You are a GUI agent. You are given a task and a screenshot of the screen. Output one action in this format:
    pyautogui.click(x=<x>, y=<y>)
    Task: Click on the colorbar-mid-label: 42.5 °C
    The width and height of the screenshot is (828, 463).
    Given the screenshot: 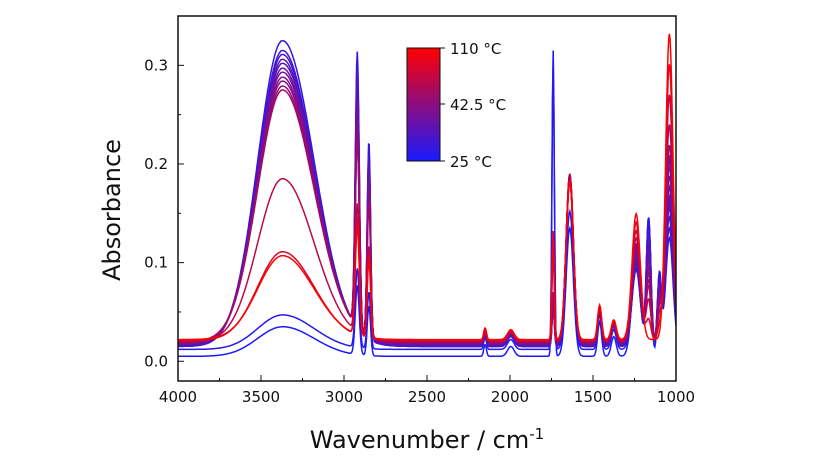 What is the action you would take?
    pyautogui.click(x=478, y=105)
    